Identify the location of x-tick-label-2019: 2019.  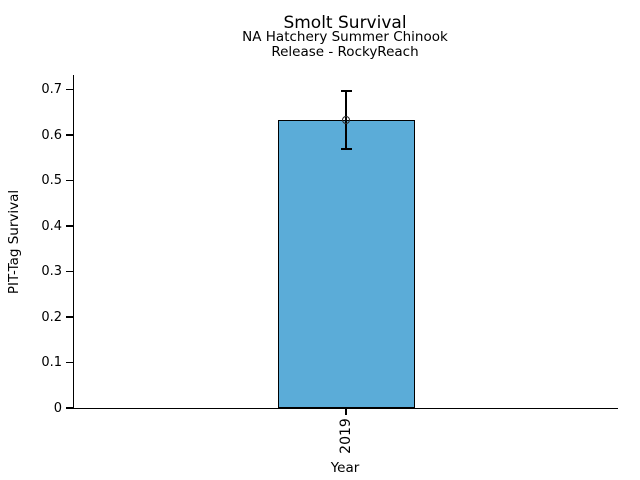
(346, 436).